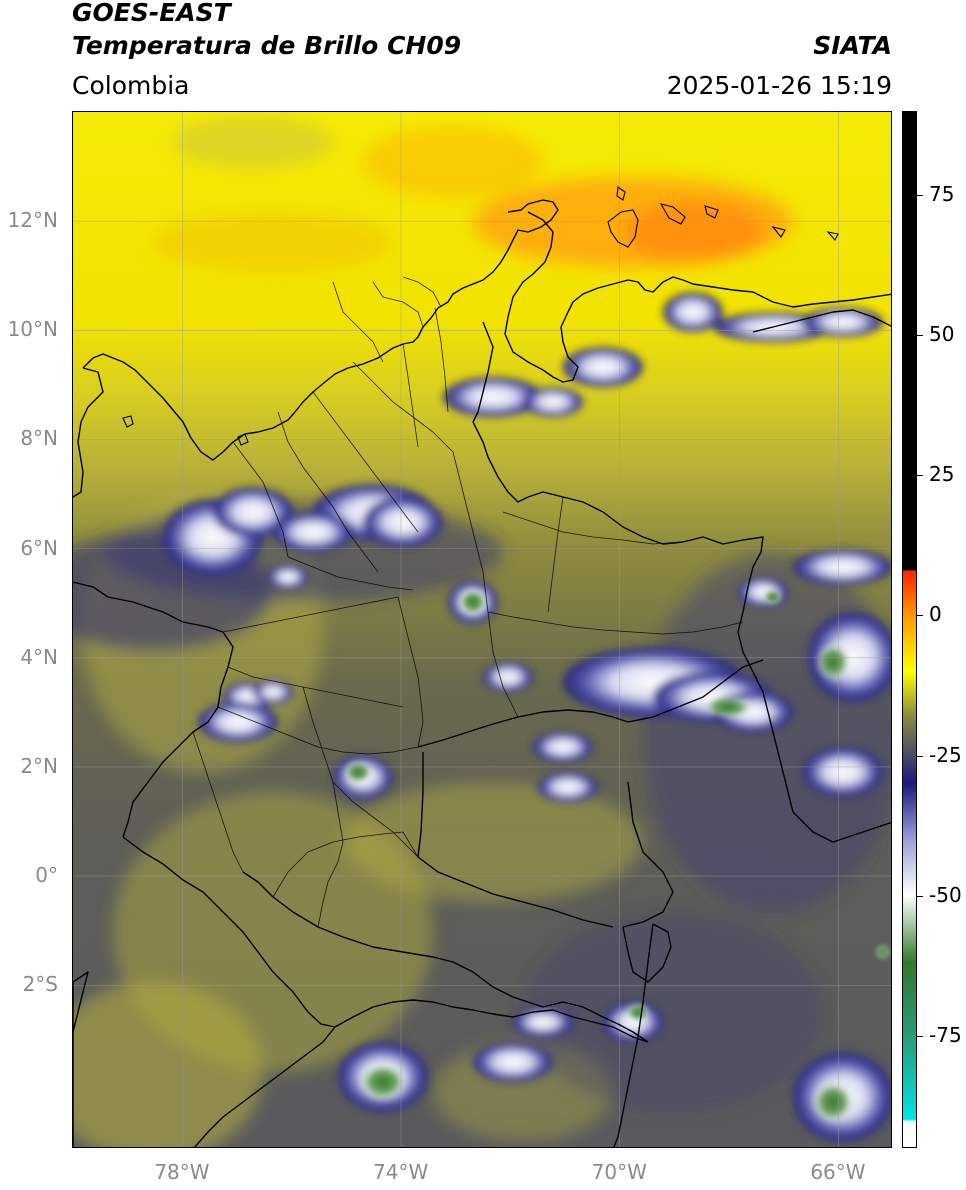 This screenshot has height=1190, width=966. What do you see at coordinates (838, 1172) in the screenshot?
I see `lon-tick-label: 66°W` at bounding box center [838, 1172].